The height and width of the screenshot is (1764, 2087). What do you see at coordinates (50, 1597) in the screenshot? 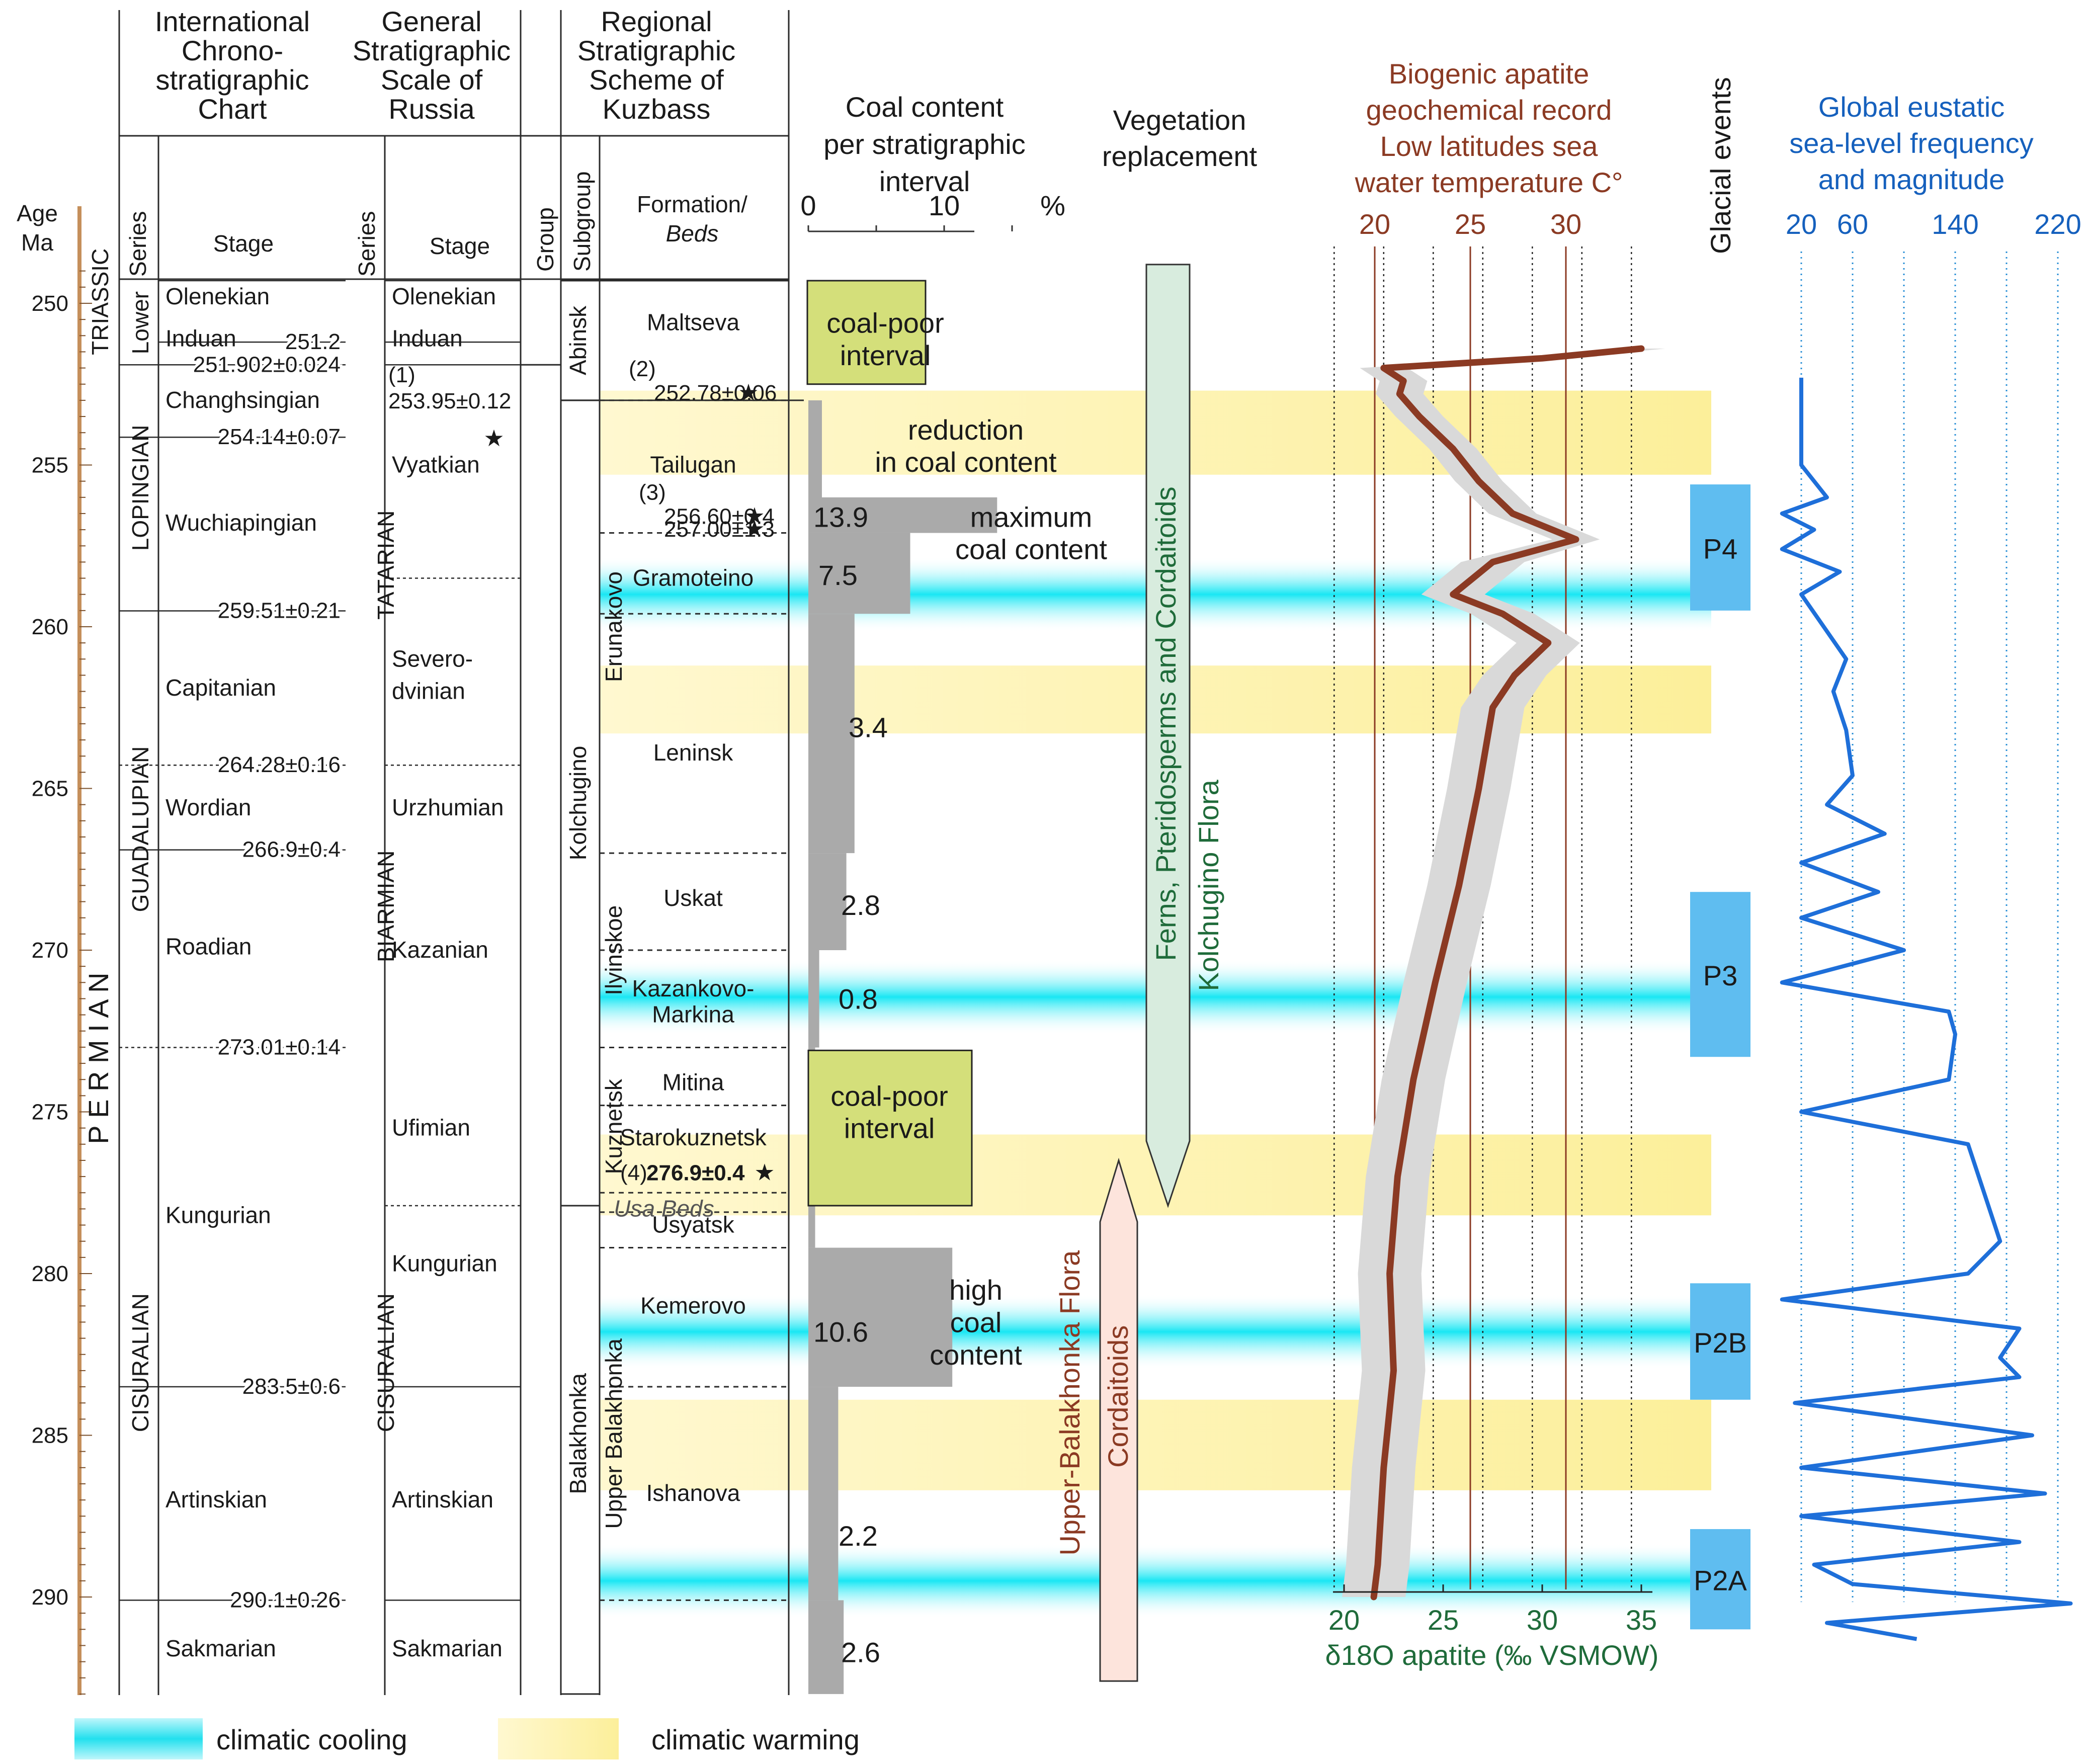
I see `age-tick-label: 290` at bounding box center [50, 1597].